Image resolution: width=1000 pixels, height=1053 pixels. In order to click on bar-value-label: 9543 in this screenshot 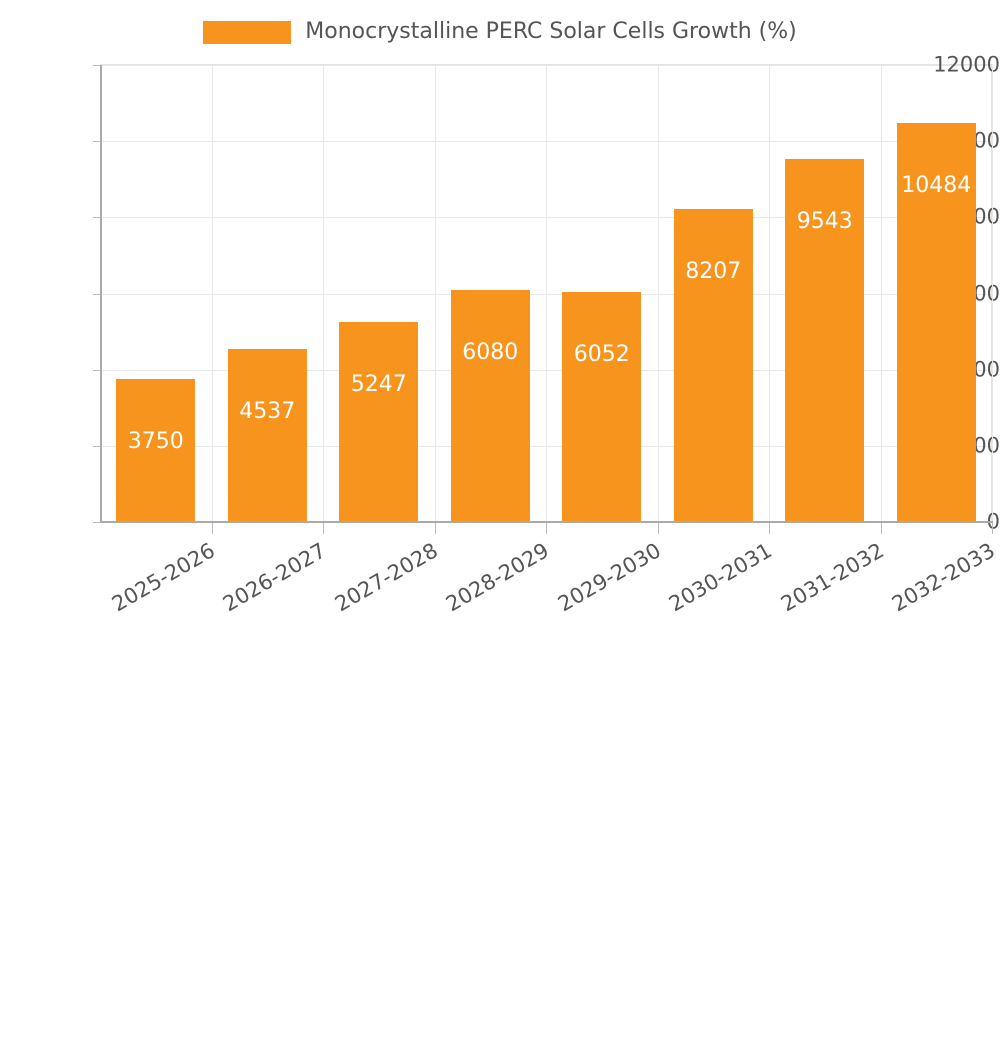, I will do `click(824, 221)`.